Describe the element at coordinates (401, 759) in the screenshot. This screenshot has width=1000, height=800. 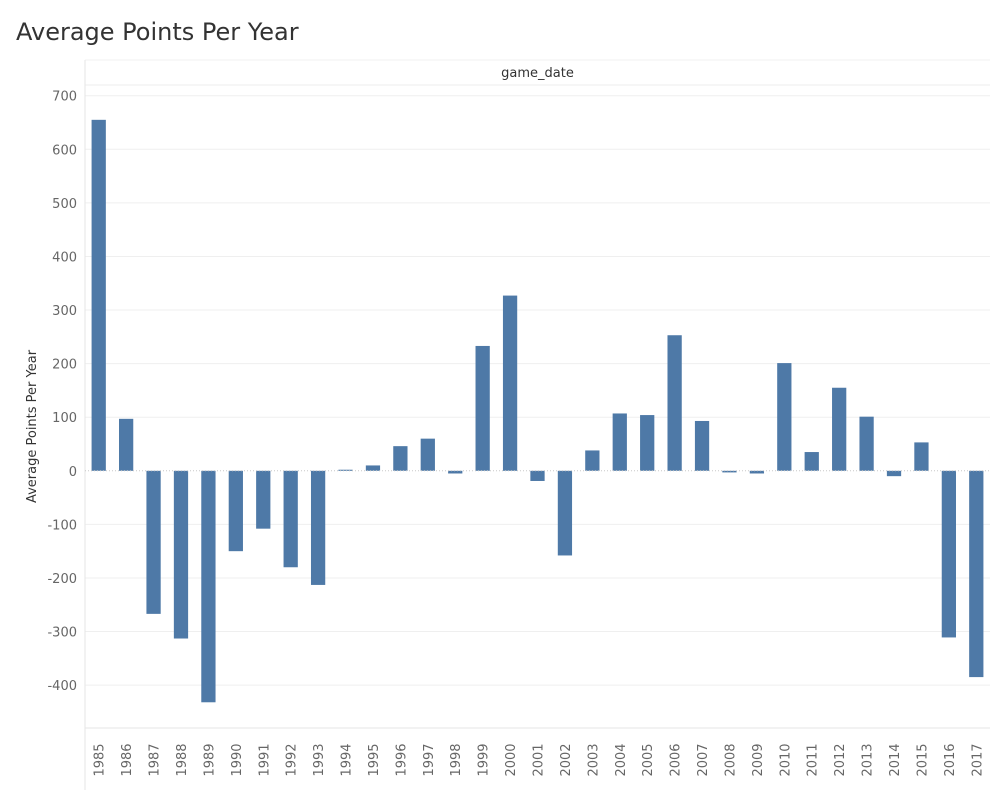
I see `x-tick-label-1996: 1996` at that location.